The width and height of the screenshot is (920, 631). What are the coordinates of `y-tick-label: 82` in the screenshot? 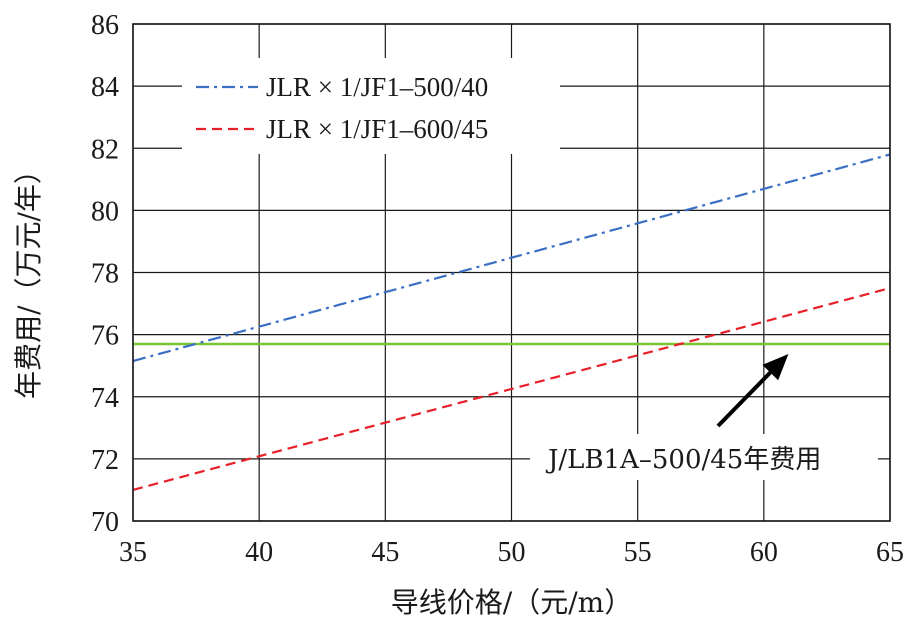 It's located at (105, 149).